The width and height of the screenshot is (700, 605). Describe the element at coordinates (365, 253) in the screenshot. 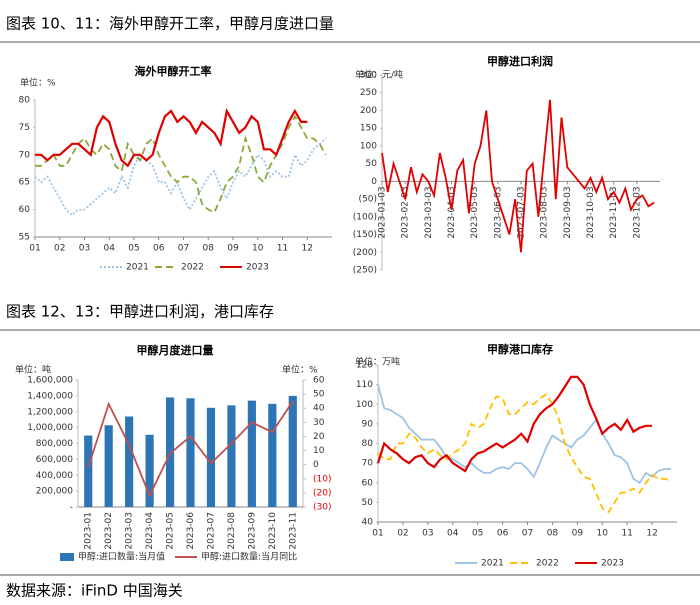

I see `y-tick-label: (200)` at that location.